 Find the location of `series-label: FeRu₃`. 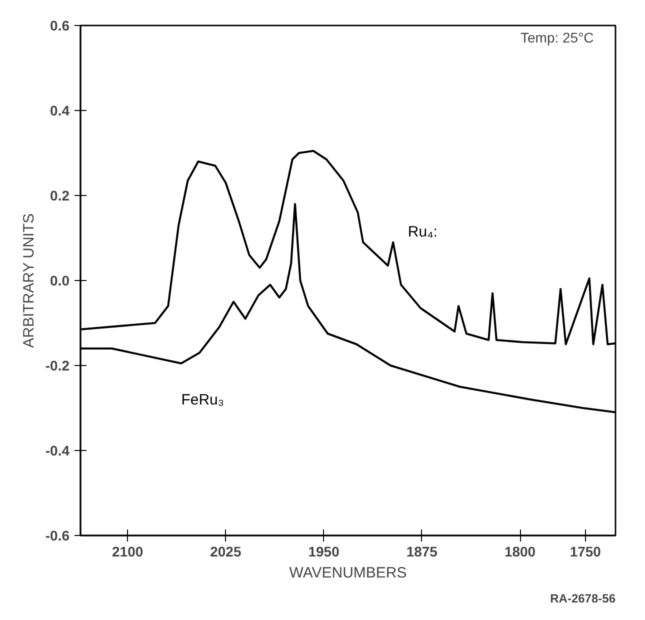

series-label: FeRu₃ is located at coordinates (202, 399).